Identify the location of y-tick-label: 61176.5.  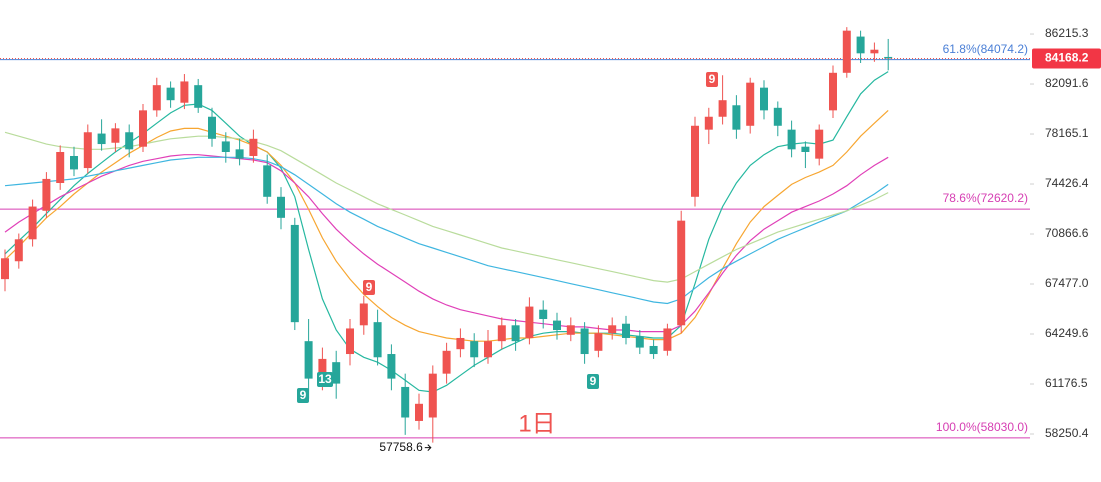
(1066, 383).